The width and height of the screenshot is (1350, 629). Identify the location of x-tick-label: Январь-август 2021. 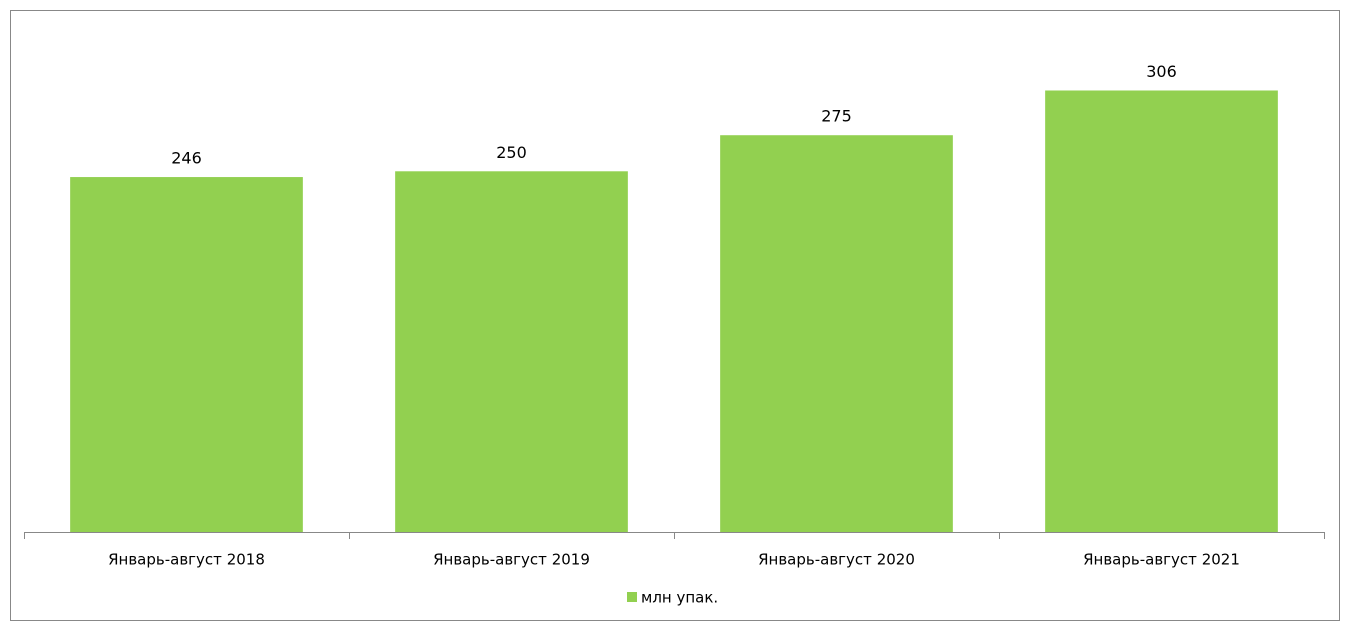
(1161, 560).